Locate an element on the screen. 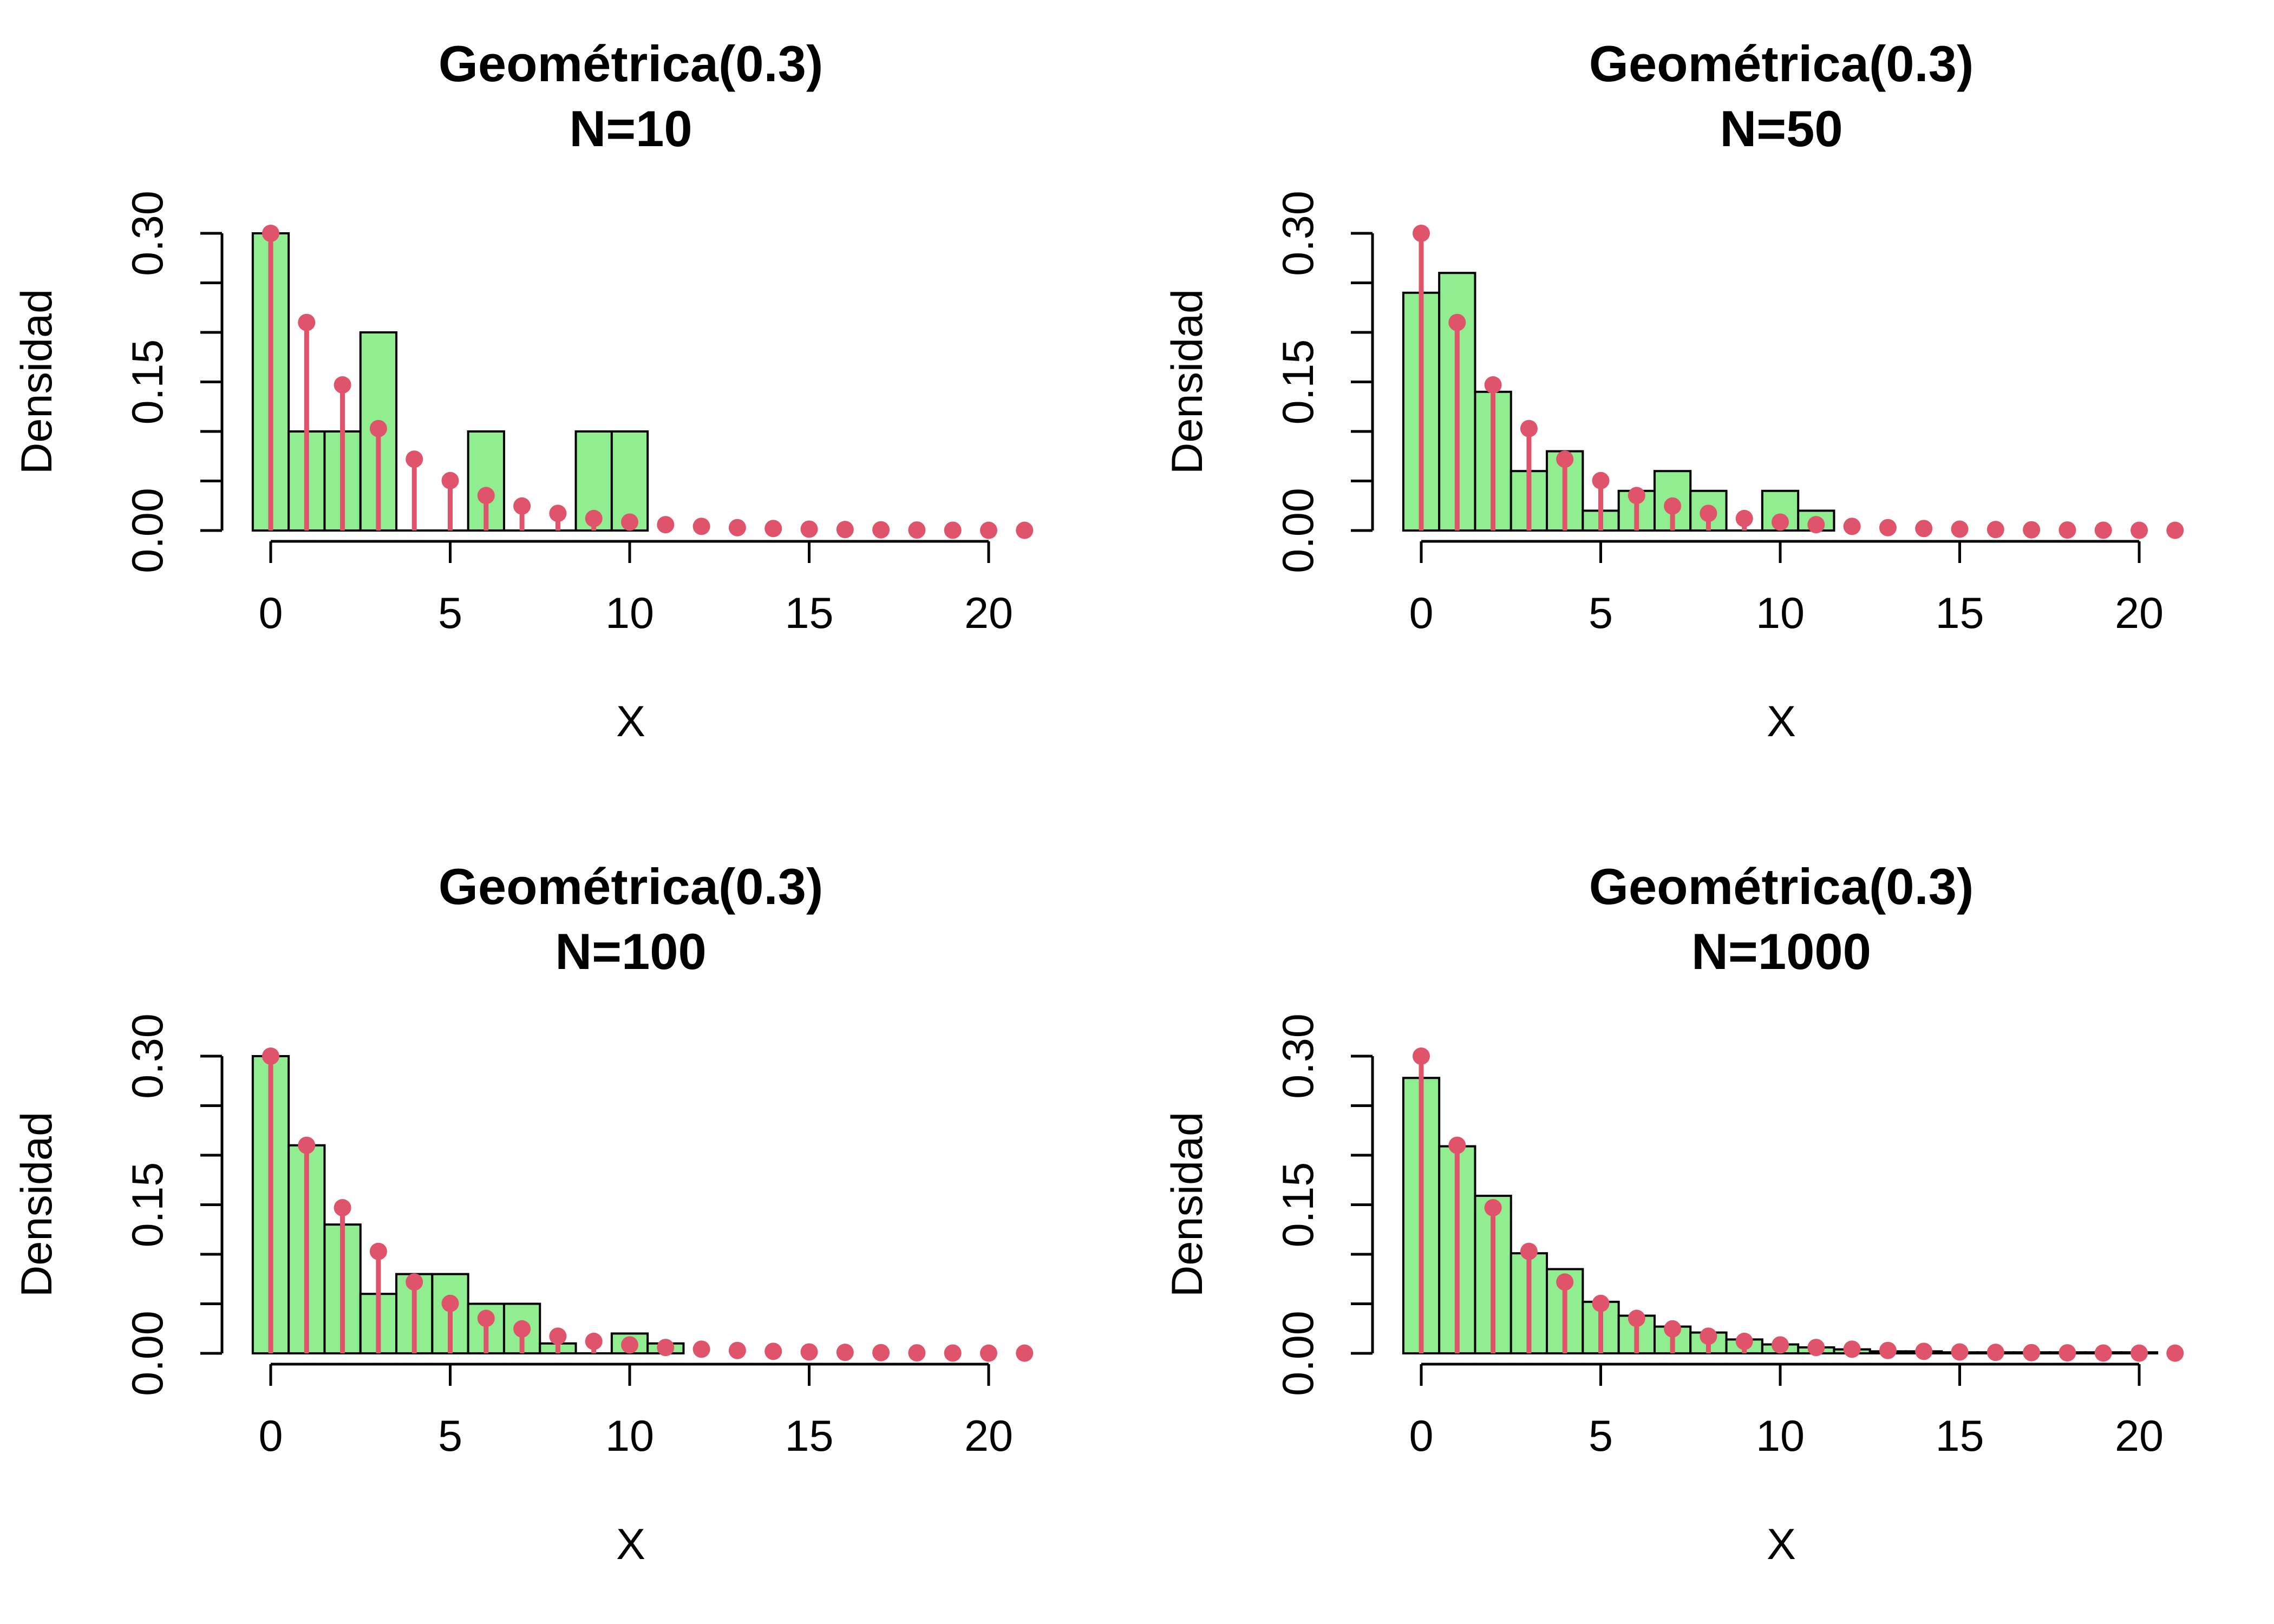 The height and width of the screenshot is (1624, 2274). chart-subtitle: N=50 is located at coordinates (1781, 128).